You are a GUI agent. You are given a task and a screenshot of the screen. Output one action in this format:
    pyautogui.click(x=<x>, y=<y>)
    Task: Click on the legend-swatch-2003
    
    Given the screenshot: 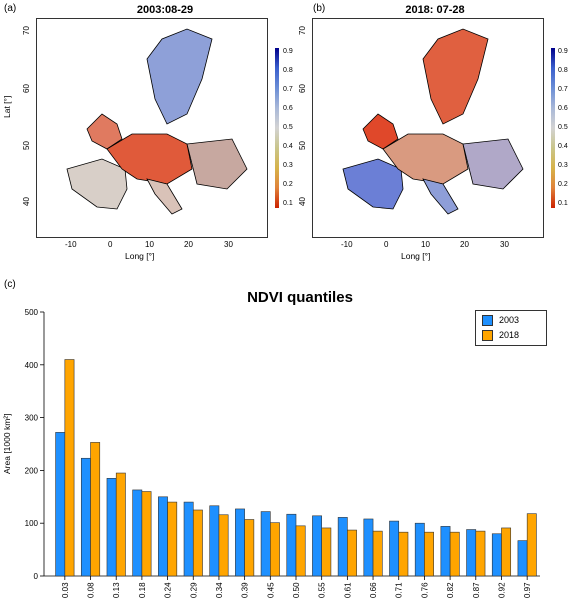 What is the action you would take?
    pyautogui.click(x=487, y=321)
    